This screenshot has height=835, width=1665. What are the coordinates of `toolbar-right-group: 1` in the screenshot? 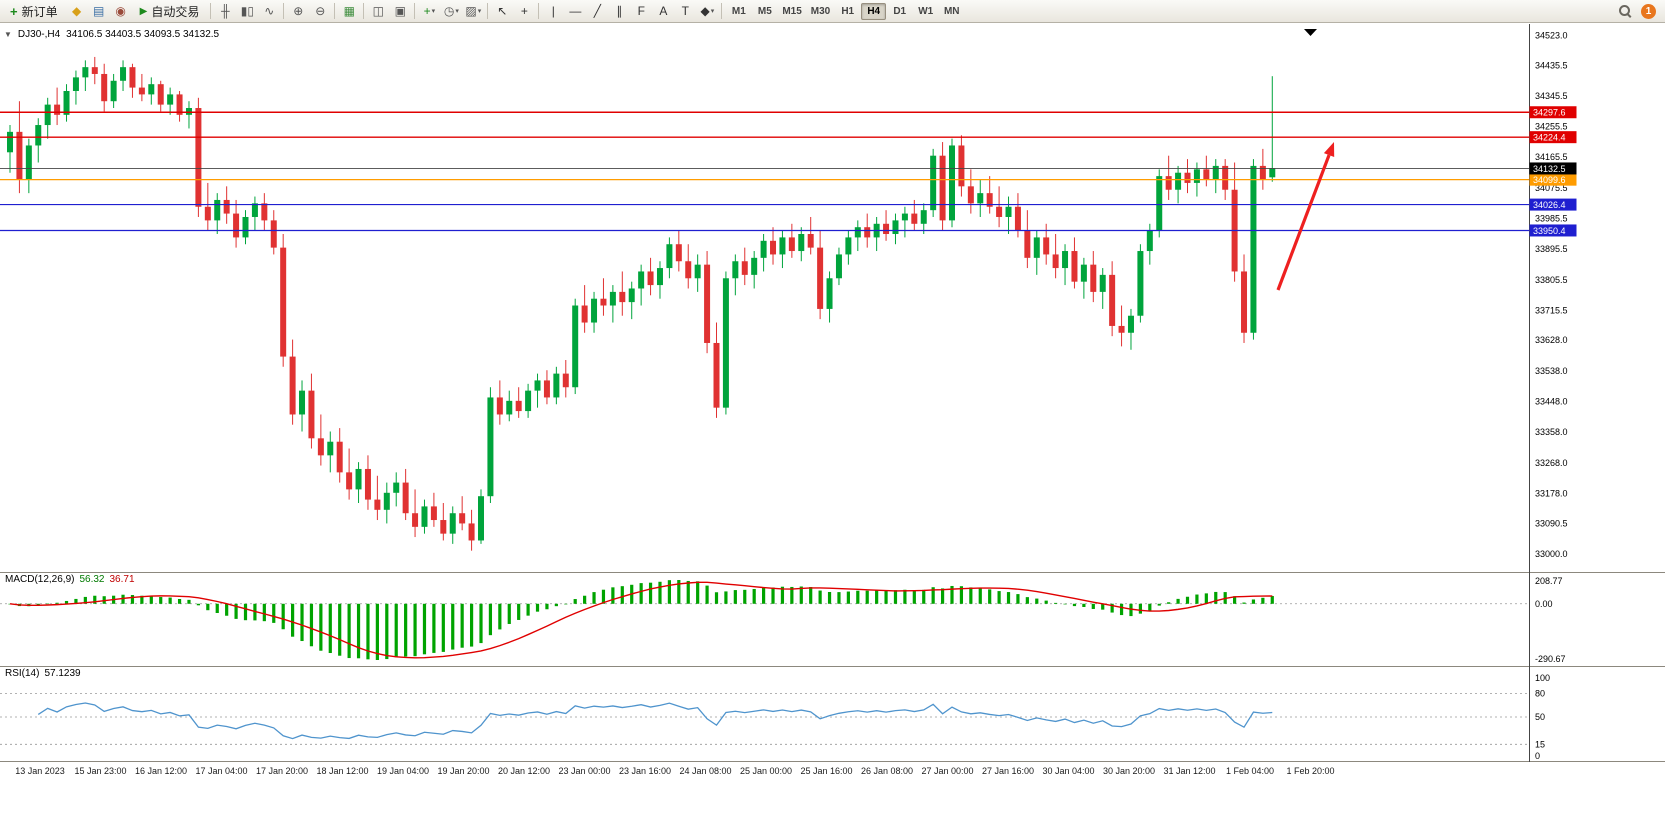 It's located at (1640, 11).